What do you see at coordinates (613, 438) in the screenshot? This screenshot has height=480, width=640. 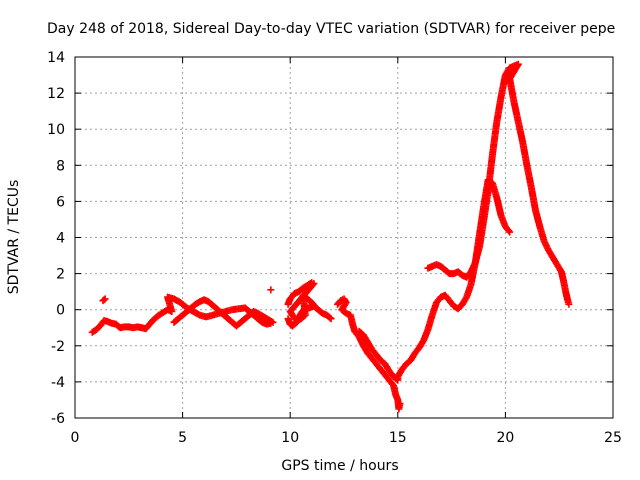 I see `x-tick-label: 25` at bounding box center [613, 438].